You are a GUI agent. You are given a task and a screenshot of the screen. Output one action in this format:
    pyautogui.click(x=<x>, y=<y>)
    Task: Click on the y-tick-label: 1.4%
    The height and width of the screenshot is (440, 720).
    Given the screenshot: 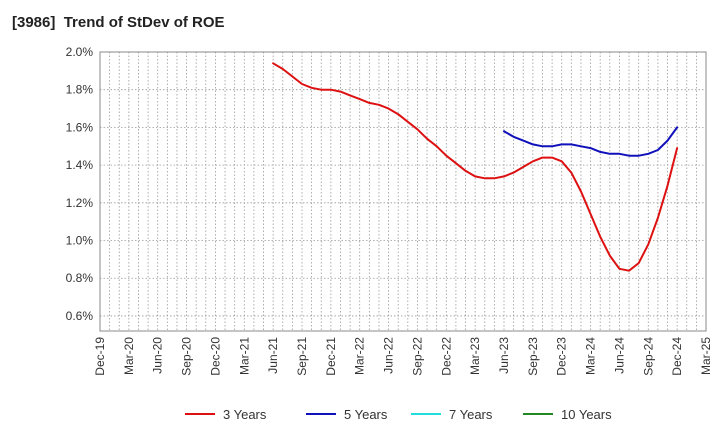 What is the action you would take?
    pyautogui.click(x=80, y=165)
    